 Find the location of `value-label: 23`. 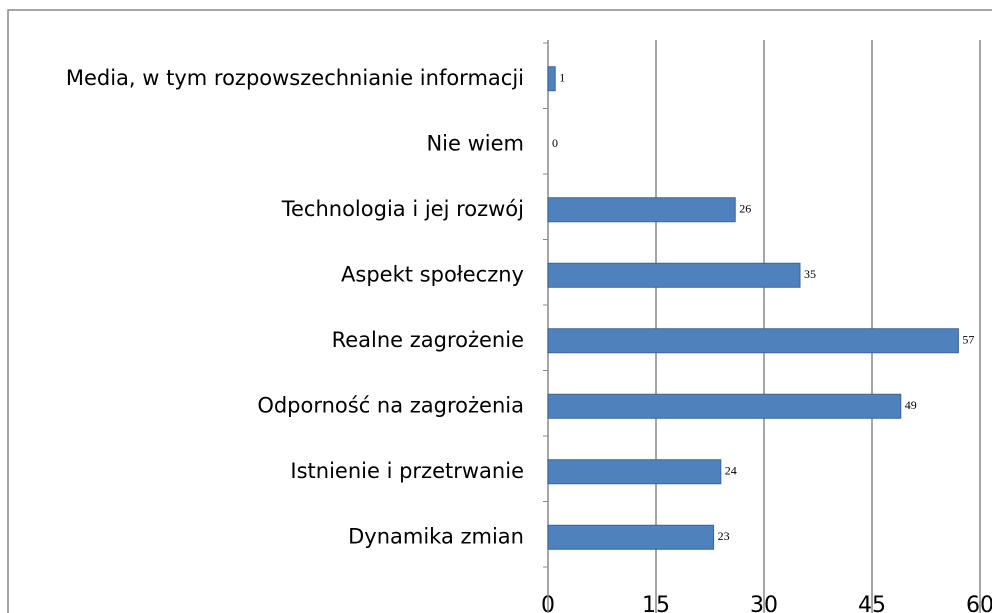

value-label: 23 is located at coordinates (724, 536).